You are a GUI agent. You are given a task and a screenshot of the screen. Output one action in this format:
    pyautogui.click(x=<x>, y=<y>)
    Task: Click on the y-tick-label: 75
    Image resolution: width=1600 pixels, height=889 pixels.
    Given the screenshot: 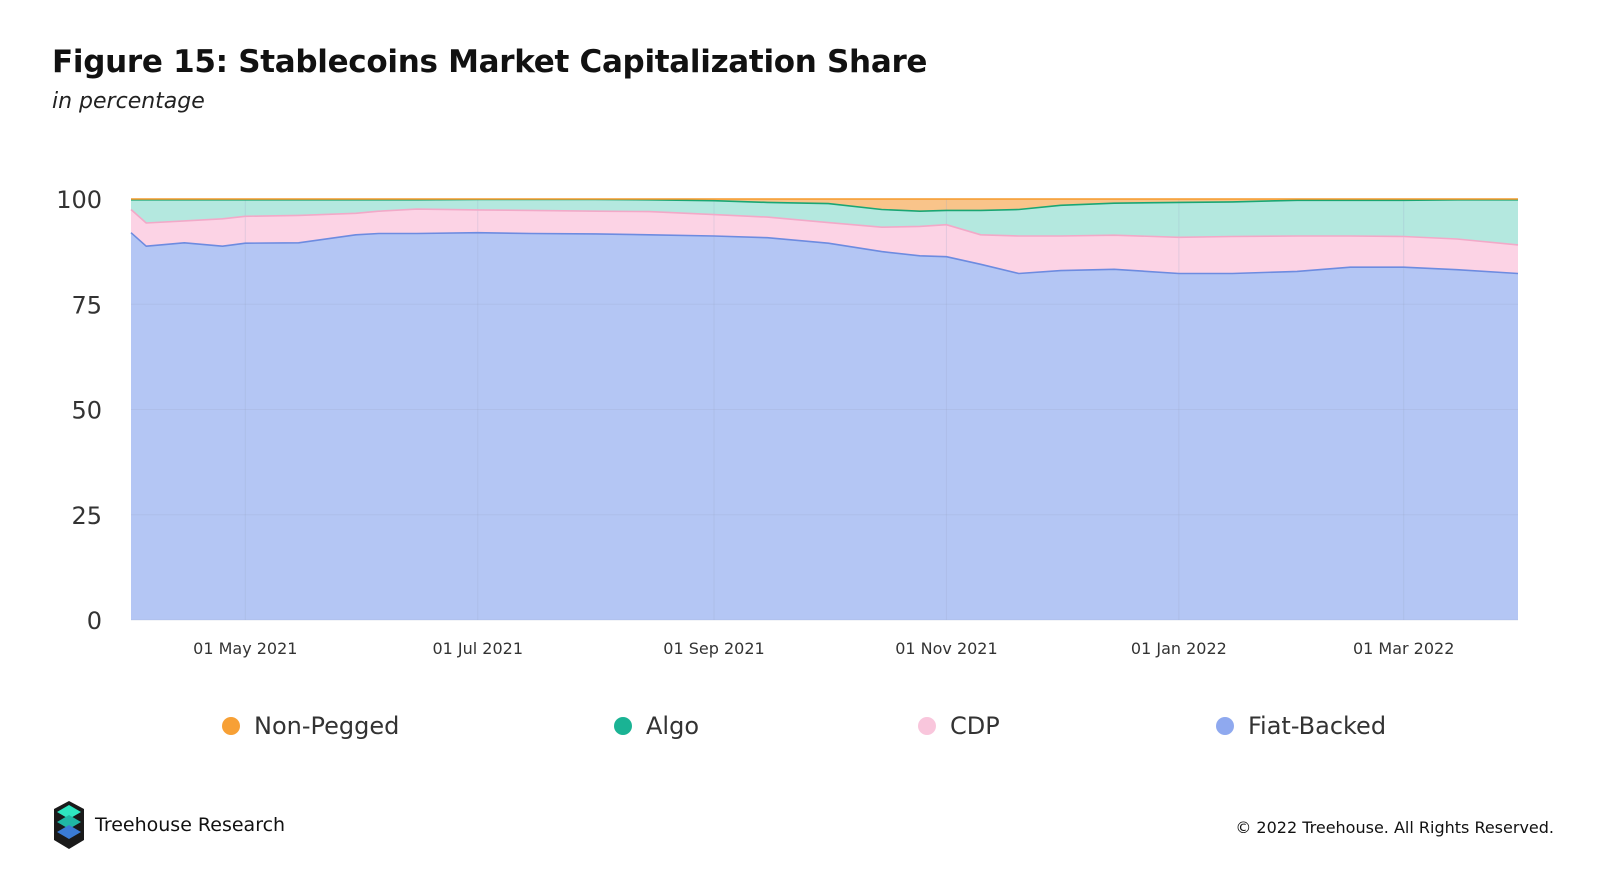 What is the action you would take?
    pyautogui.click(x=86, y=305)
    